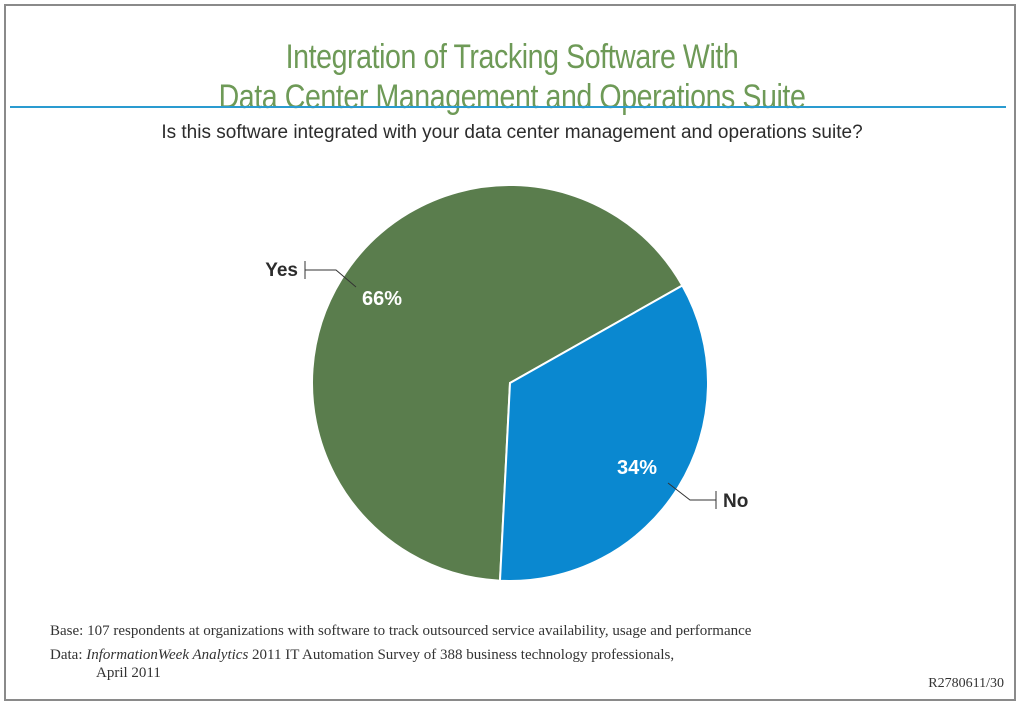  Describe the element at coordinates (691, 491) in the screenshot. I see `leader-line-no` at that location.